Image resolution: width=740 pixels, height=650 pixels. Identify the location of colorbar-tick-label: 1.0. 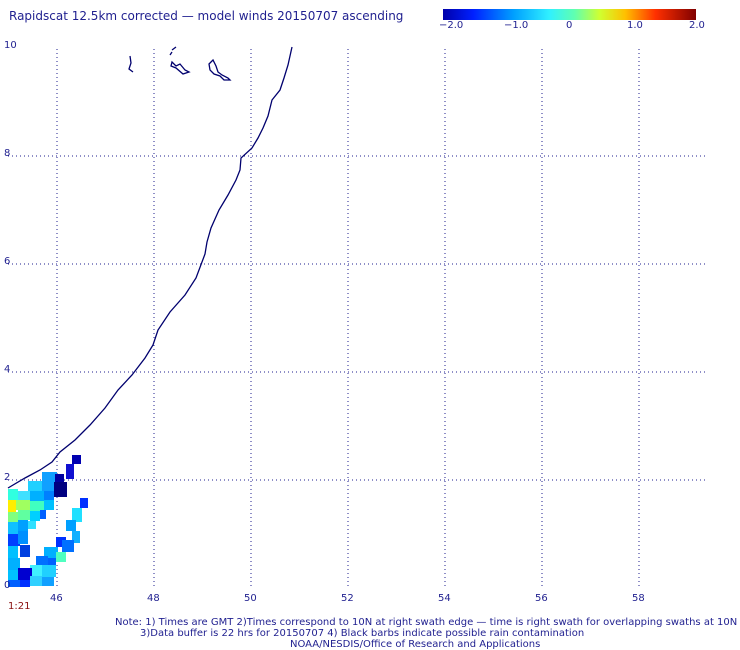
(635, 25).